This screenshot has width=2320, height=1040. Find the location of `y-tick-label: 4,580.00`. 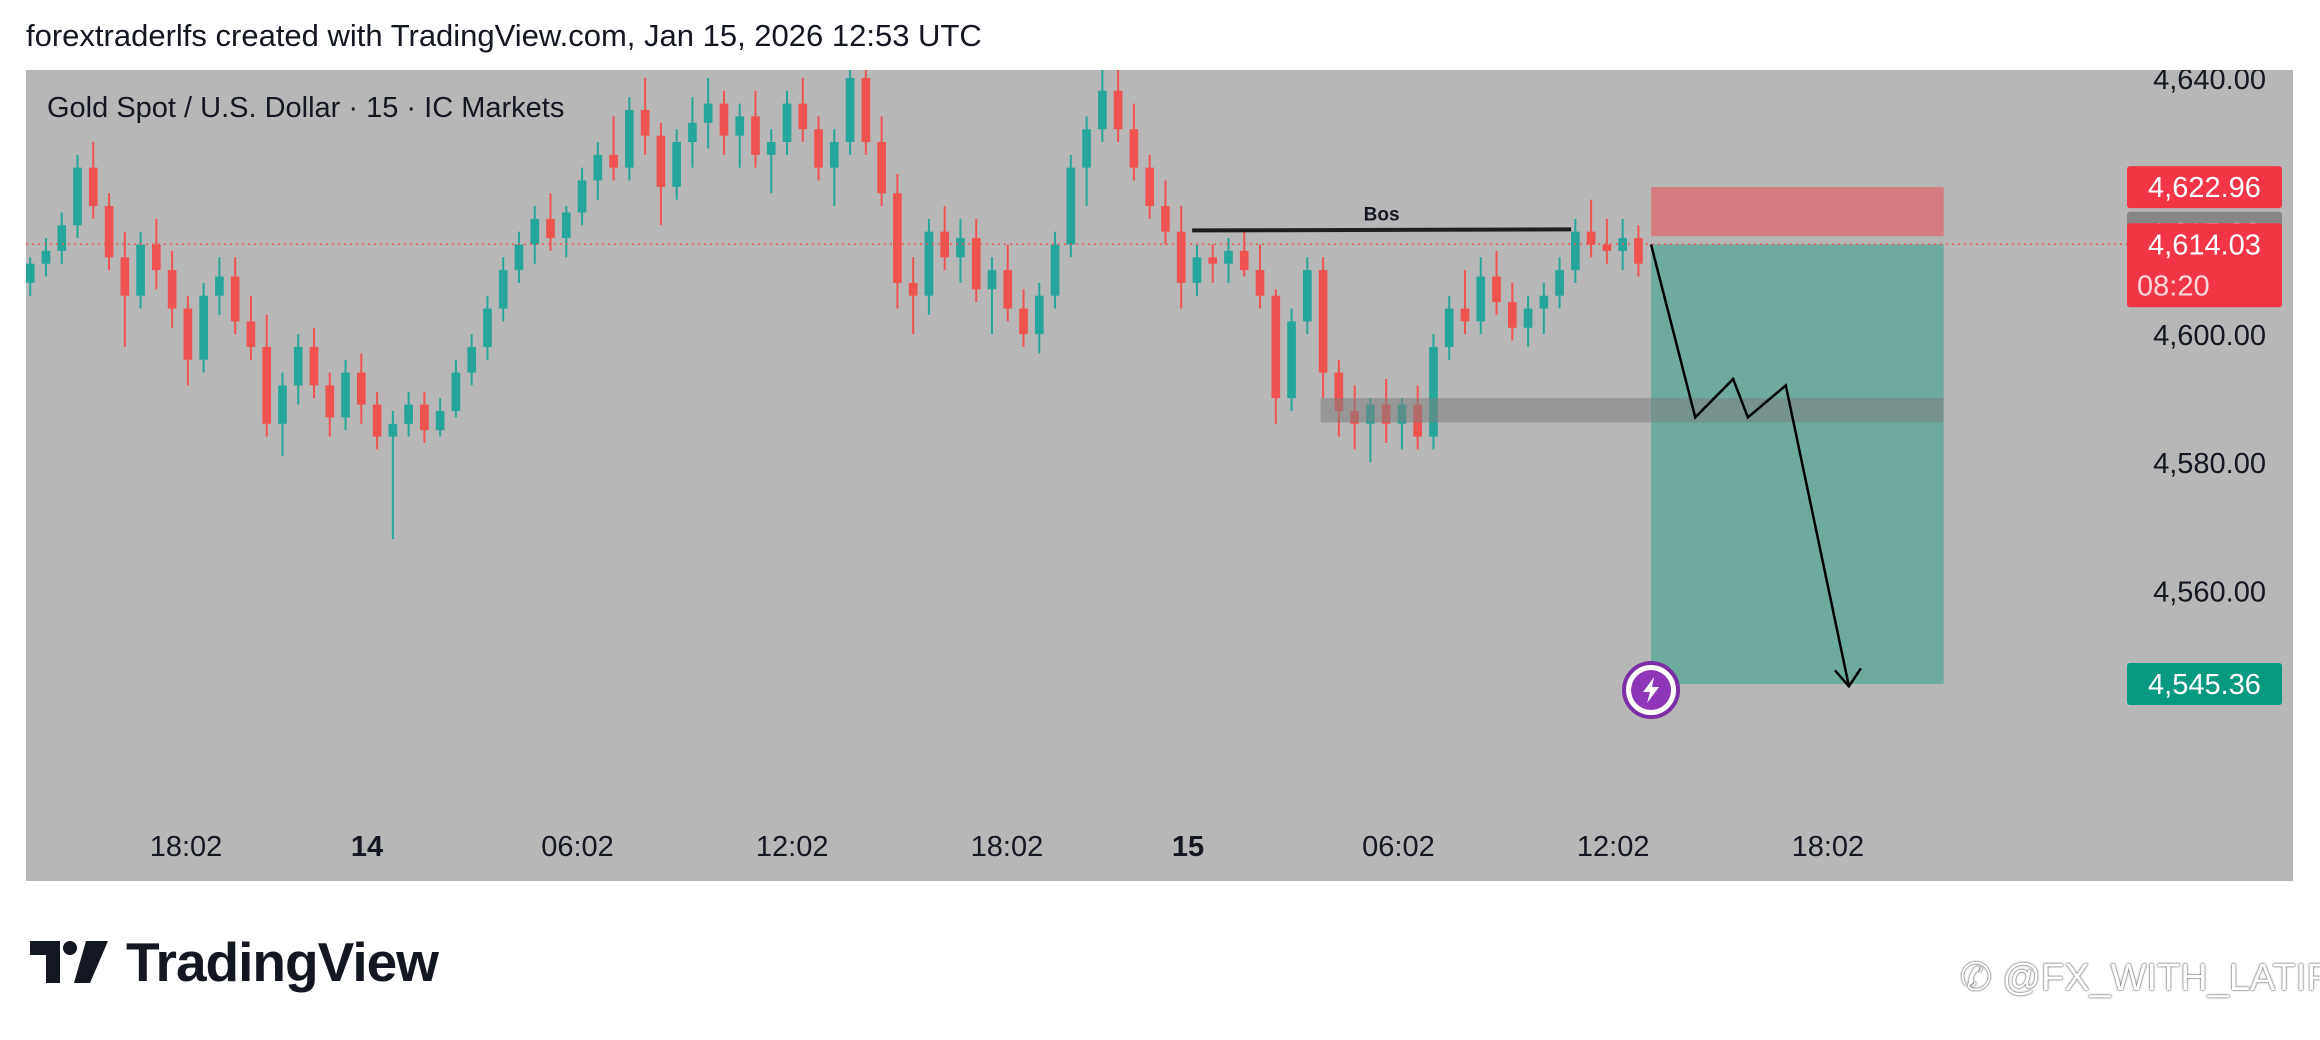

y-tick-label: 4,580.00 is located at coordinates (2209, 464).